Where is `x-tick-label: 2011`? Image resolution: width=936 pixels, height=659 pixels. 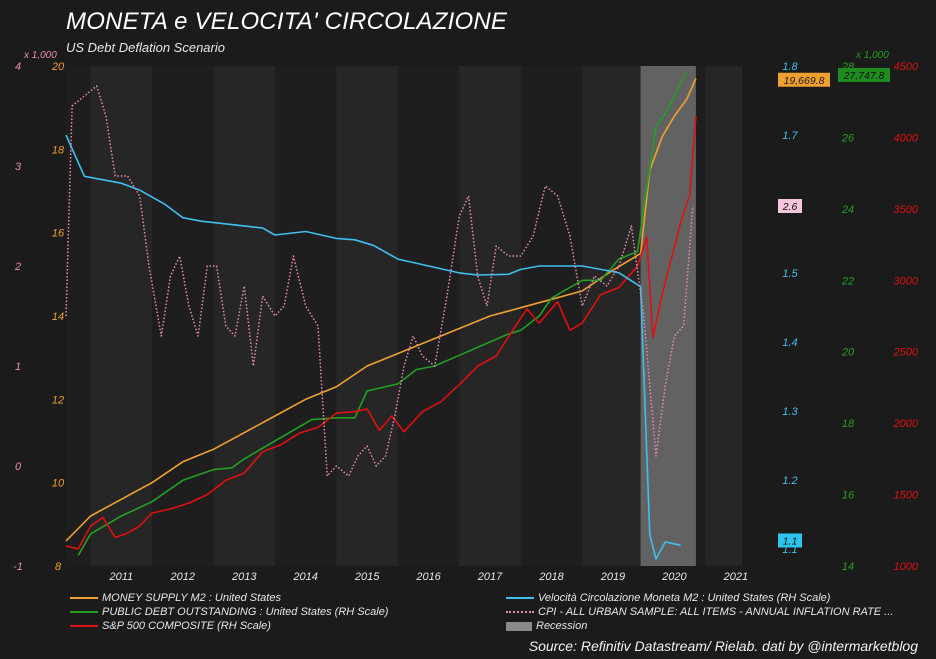
x-tick-label: 2011 is located at coordinates (120, 577).